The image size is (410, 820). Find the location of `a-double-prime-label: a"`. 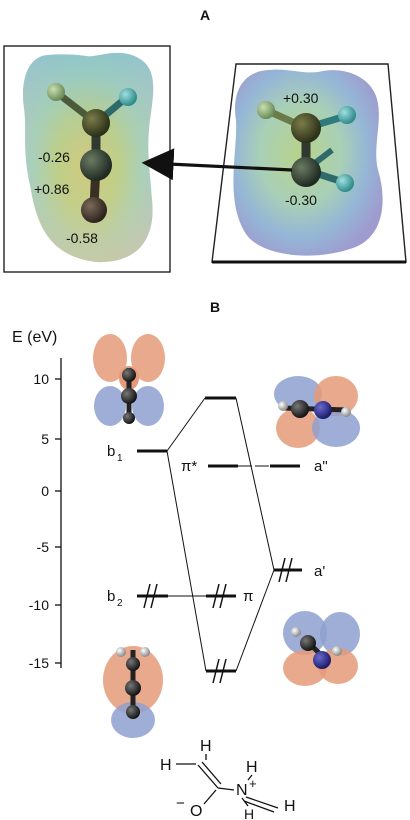

a-double-prime-label: a" is located at coordinates (321, 466).